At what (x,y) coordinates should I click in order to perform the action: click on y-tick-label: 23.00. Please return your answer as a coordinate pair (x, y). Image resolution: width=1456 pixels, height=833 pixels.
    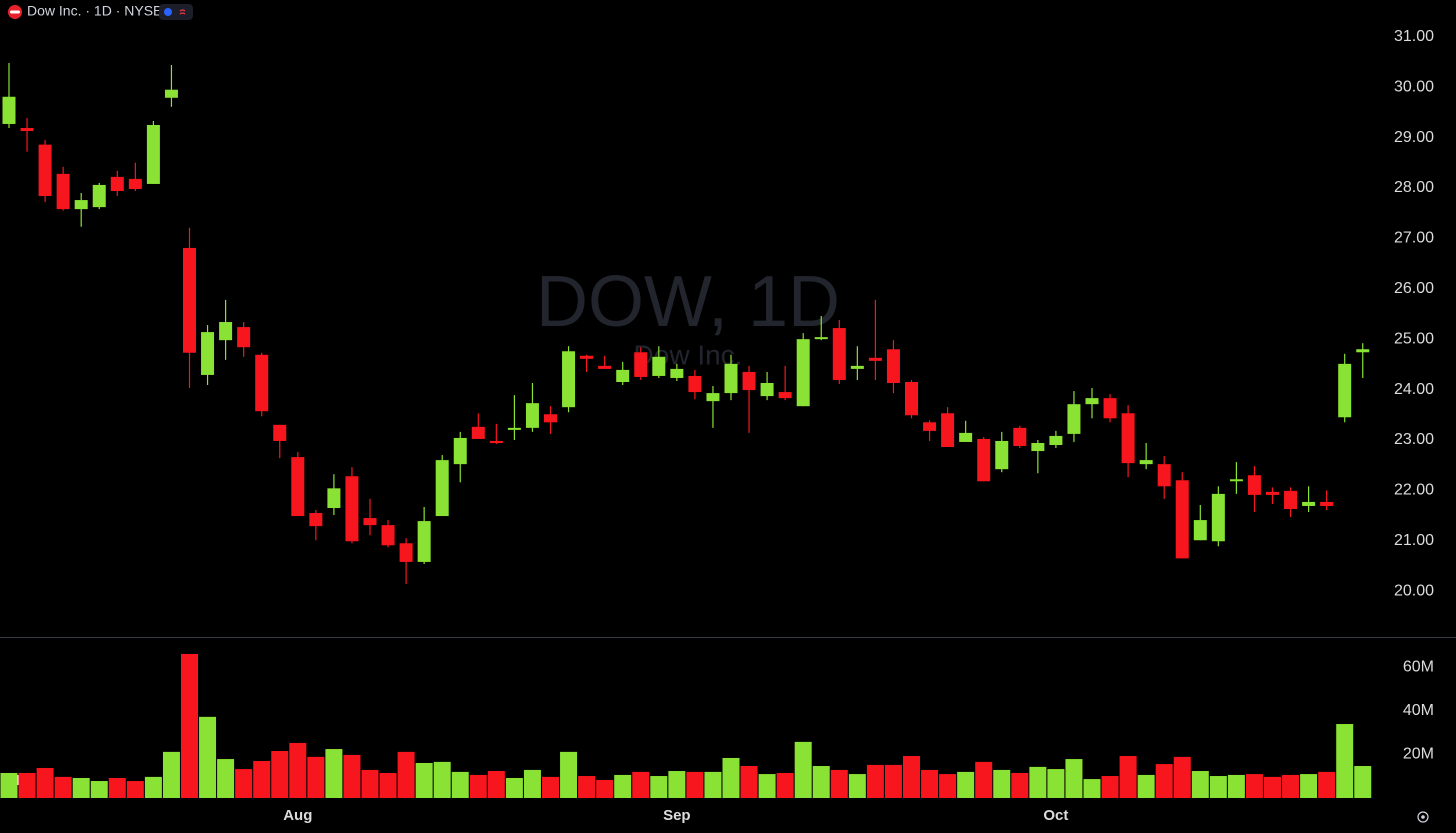
    Looking at the image, I should click on (1414, 439).